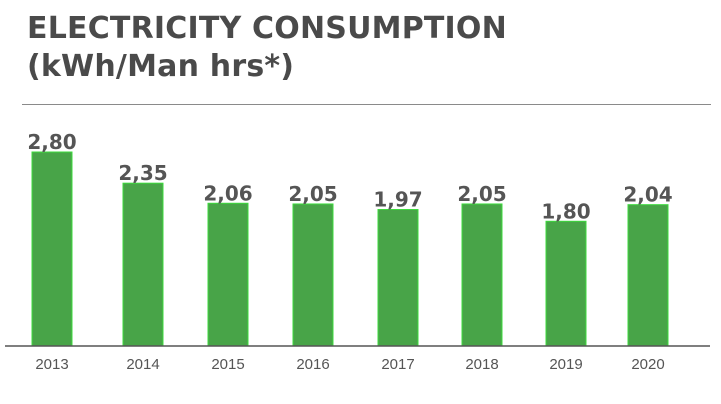 Image resolution: width=721 pixels, height=404 pixels. I want to click on title-divider, so click(366, 104).